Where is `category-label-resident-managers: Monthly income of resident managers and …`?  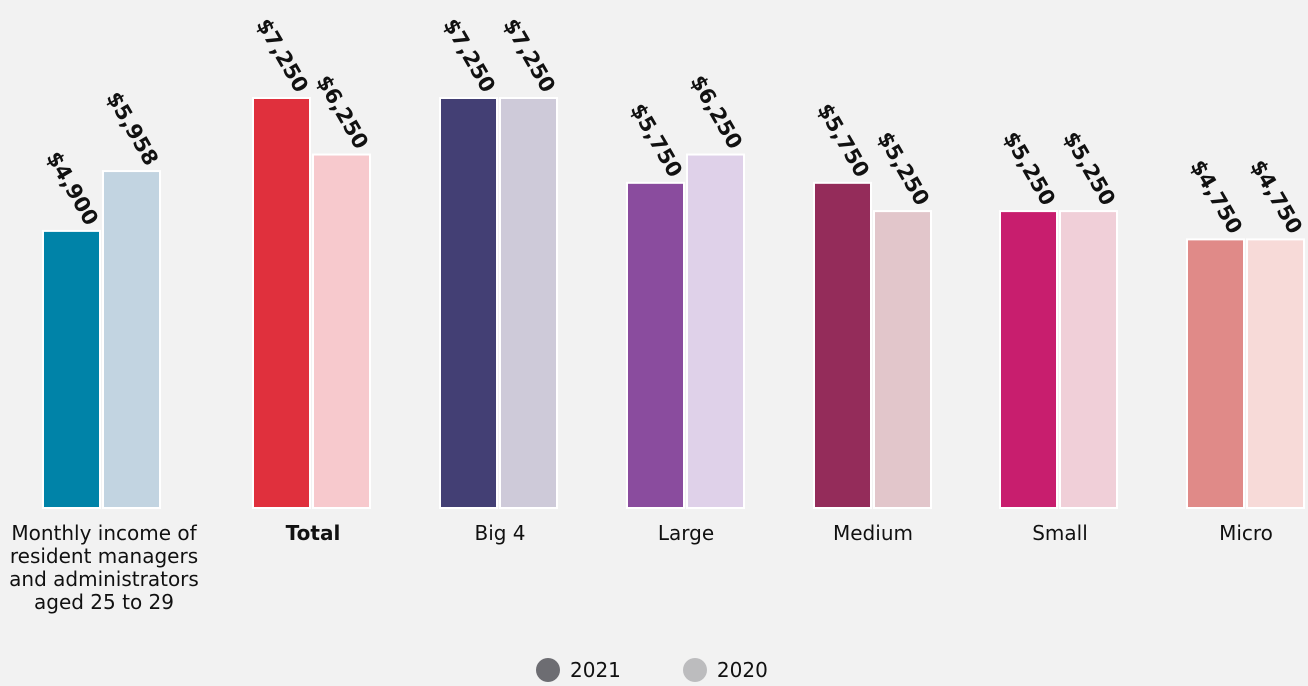
category-label-resident-managers: Monthly income of resident managers and … is located at coordinates (104, 567).